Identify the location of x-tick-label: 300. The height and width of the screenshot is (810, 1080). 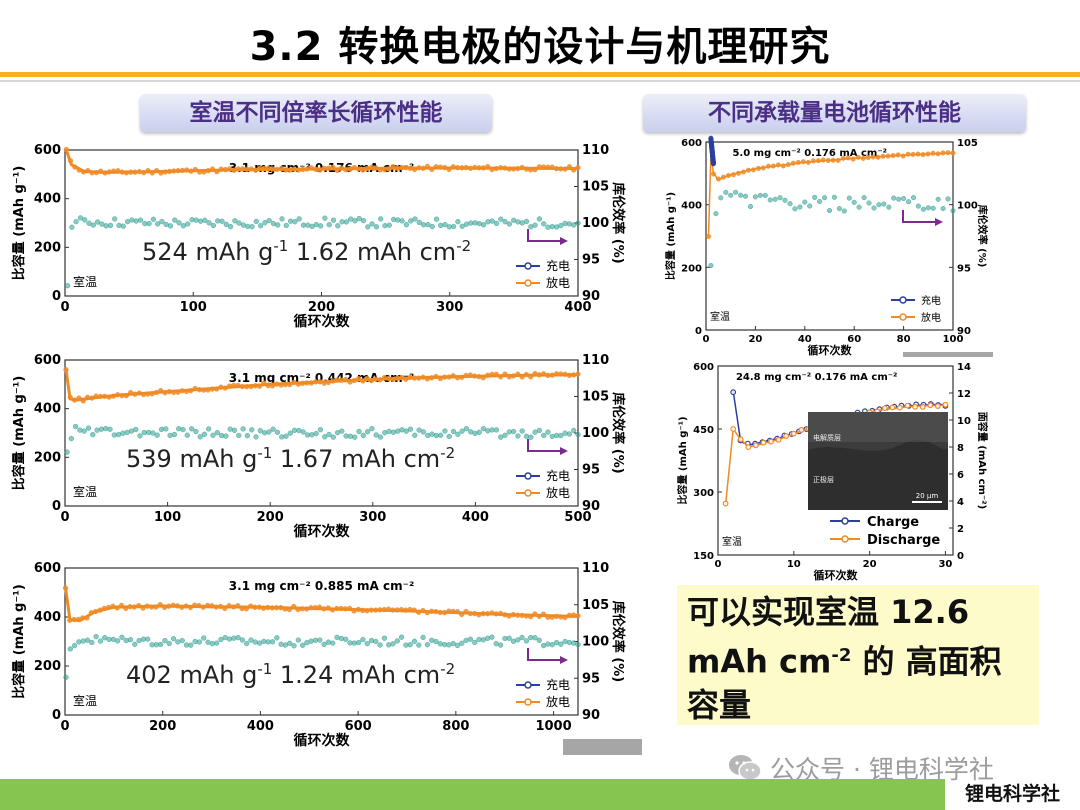
(372, 517).